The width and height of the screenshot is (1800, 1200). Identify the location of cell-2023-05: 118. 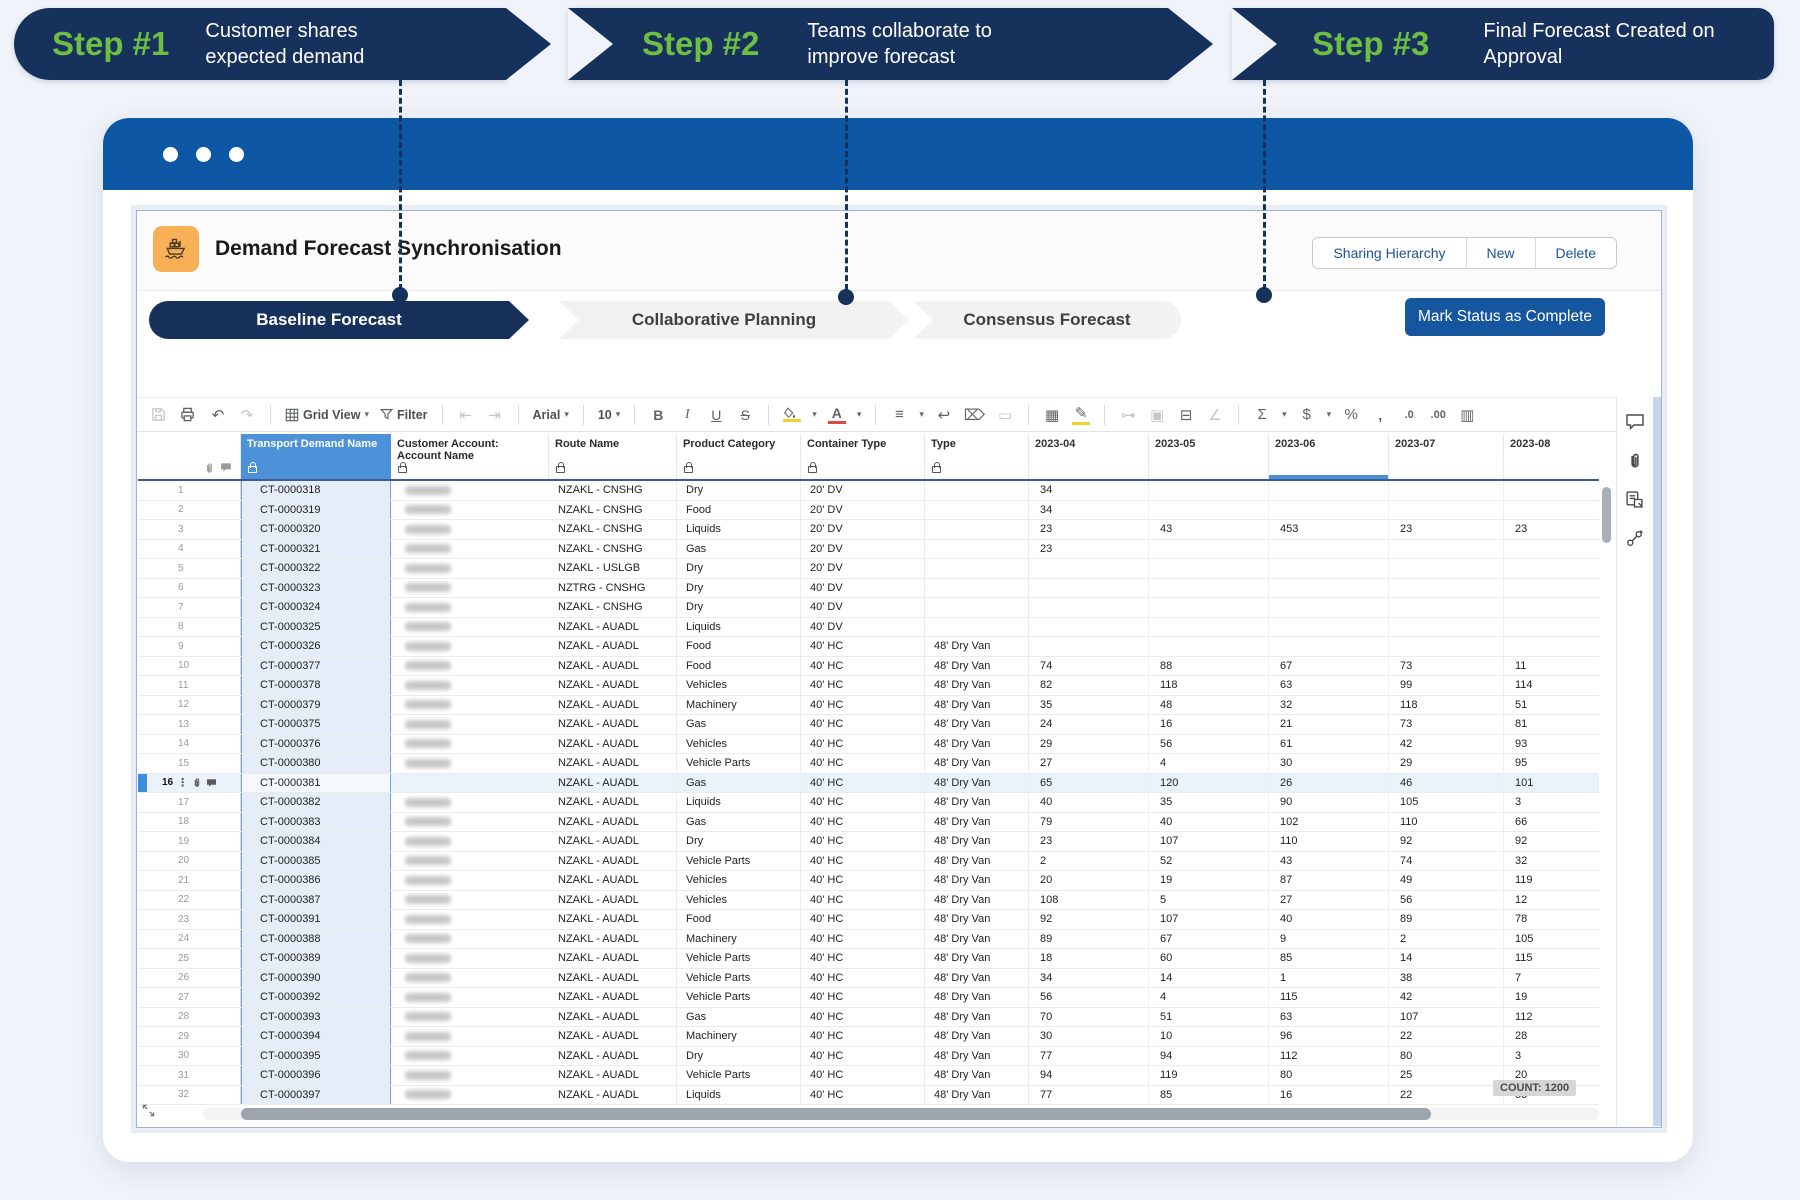
(1209, 685).